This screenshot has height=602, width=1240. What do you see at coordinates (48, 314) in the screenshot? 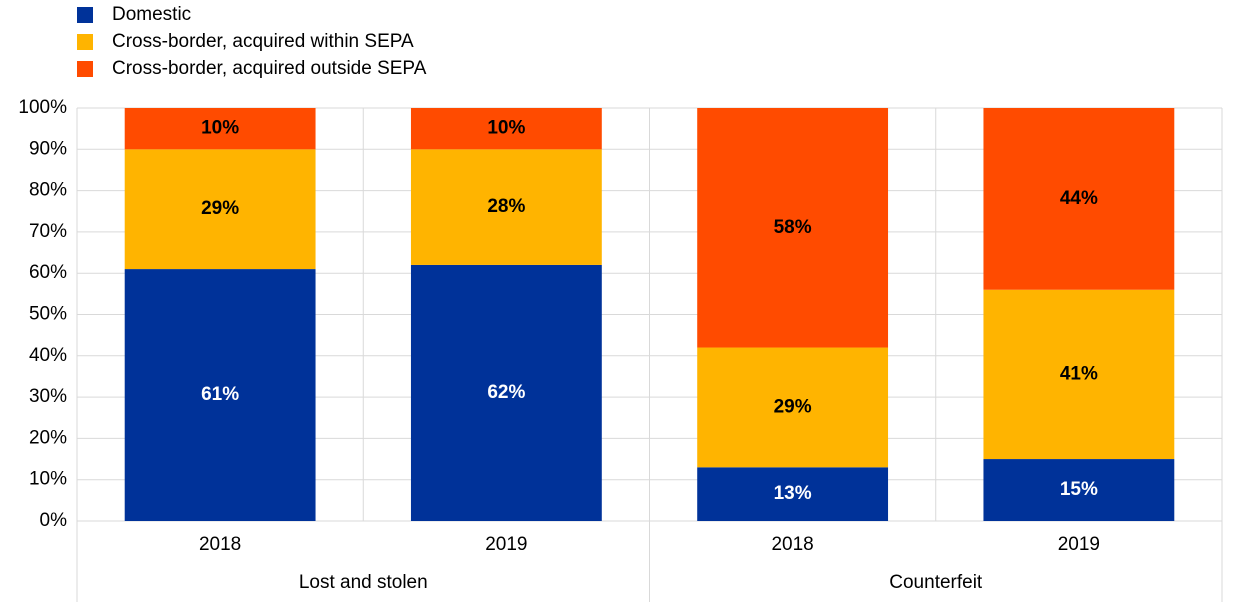
I see `y-tick-label: 50%` at bounding box center [48, 314].